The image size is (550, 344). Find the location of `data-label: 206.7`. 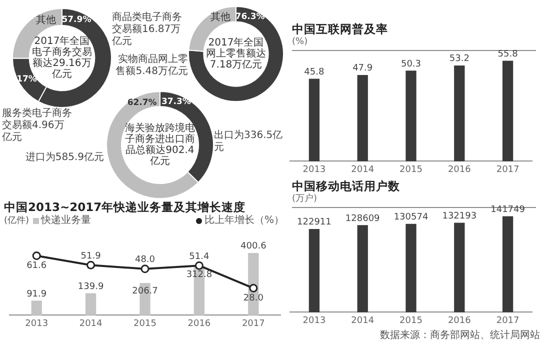

data-label: 206.7 is located at coordinates (145, 291).